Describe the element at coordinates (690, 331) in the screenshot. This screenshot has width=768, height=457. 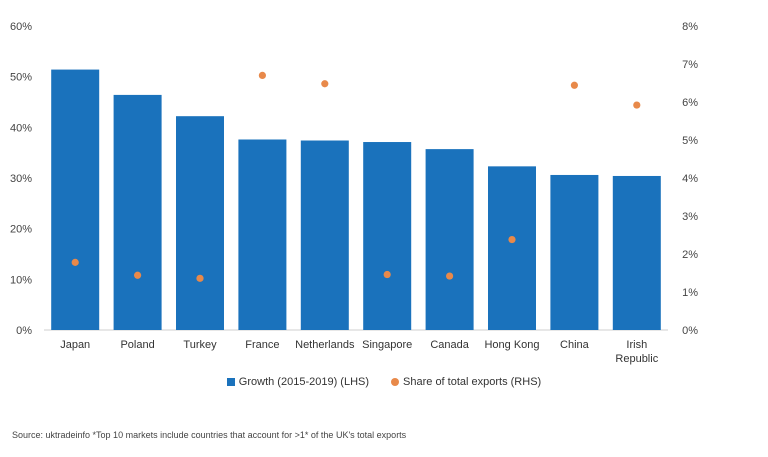
I see `right-tick-label: 0%` at that location.